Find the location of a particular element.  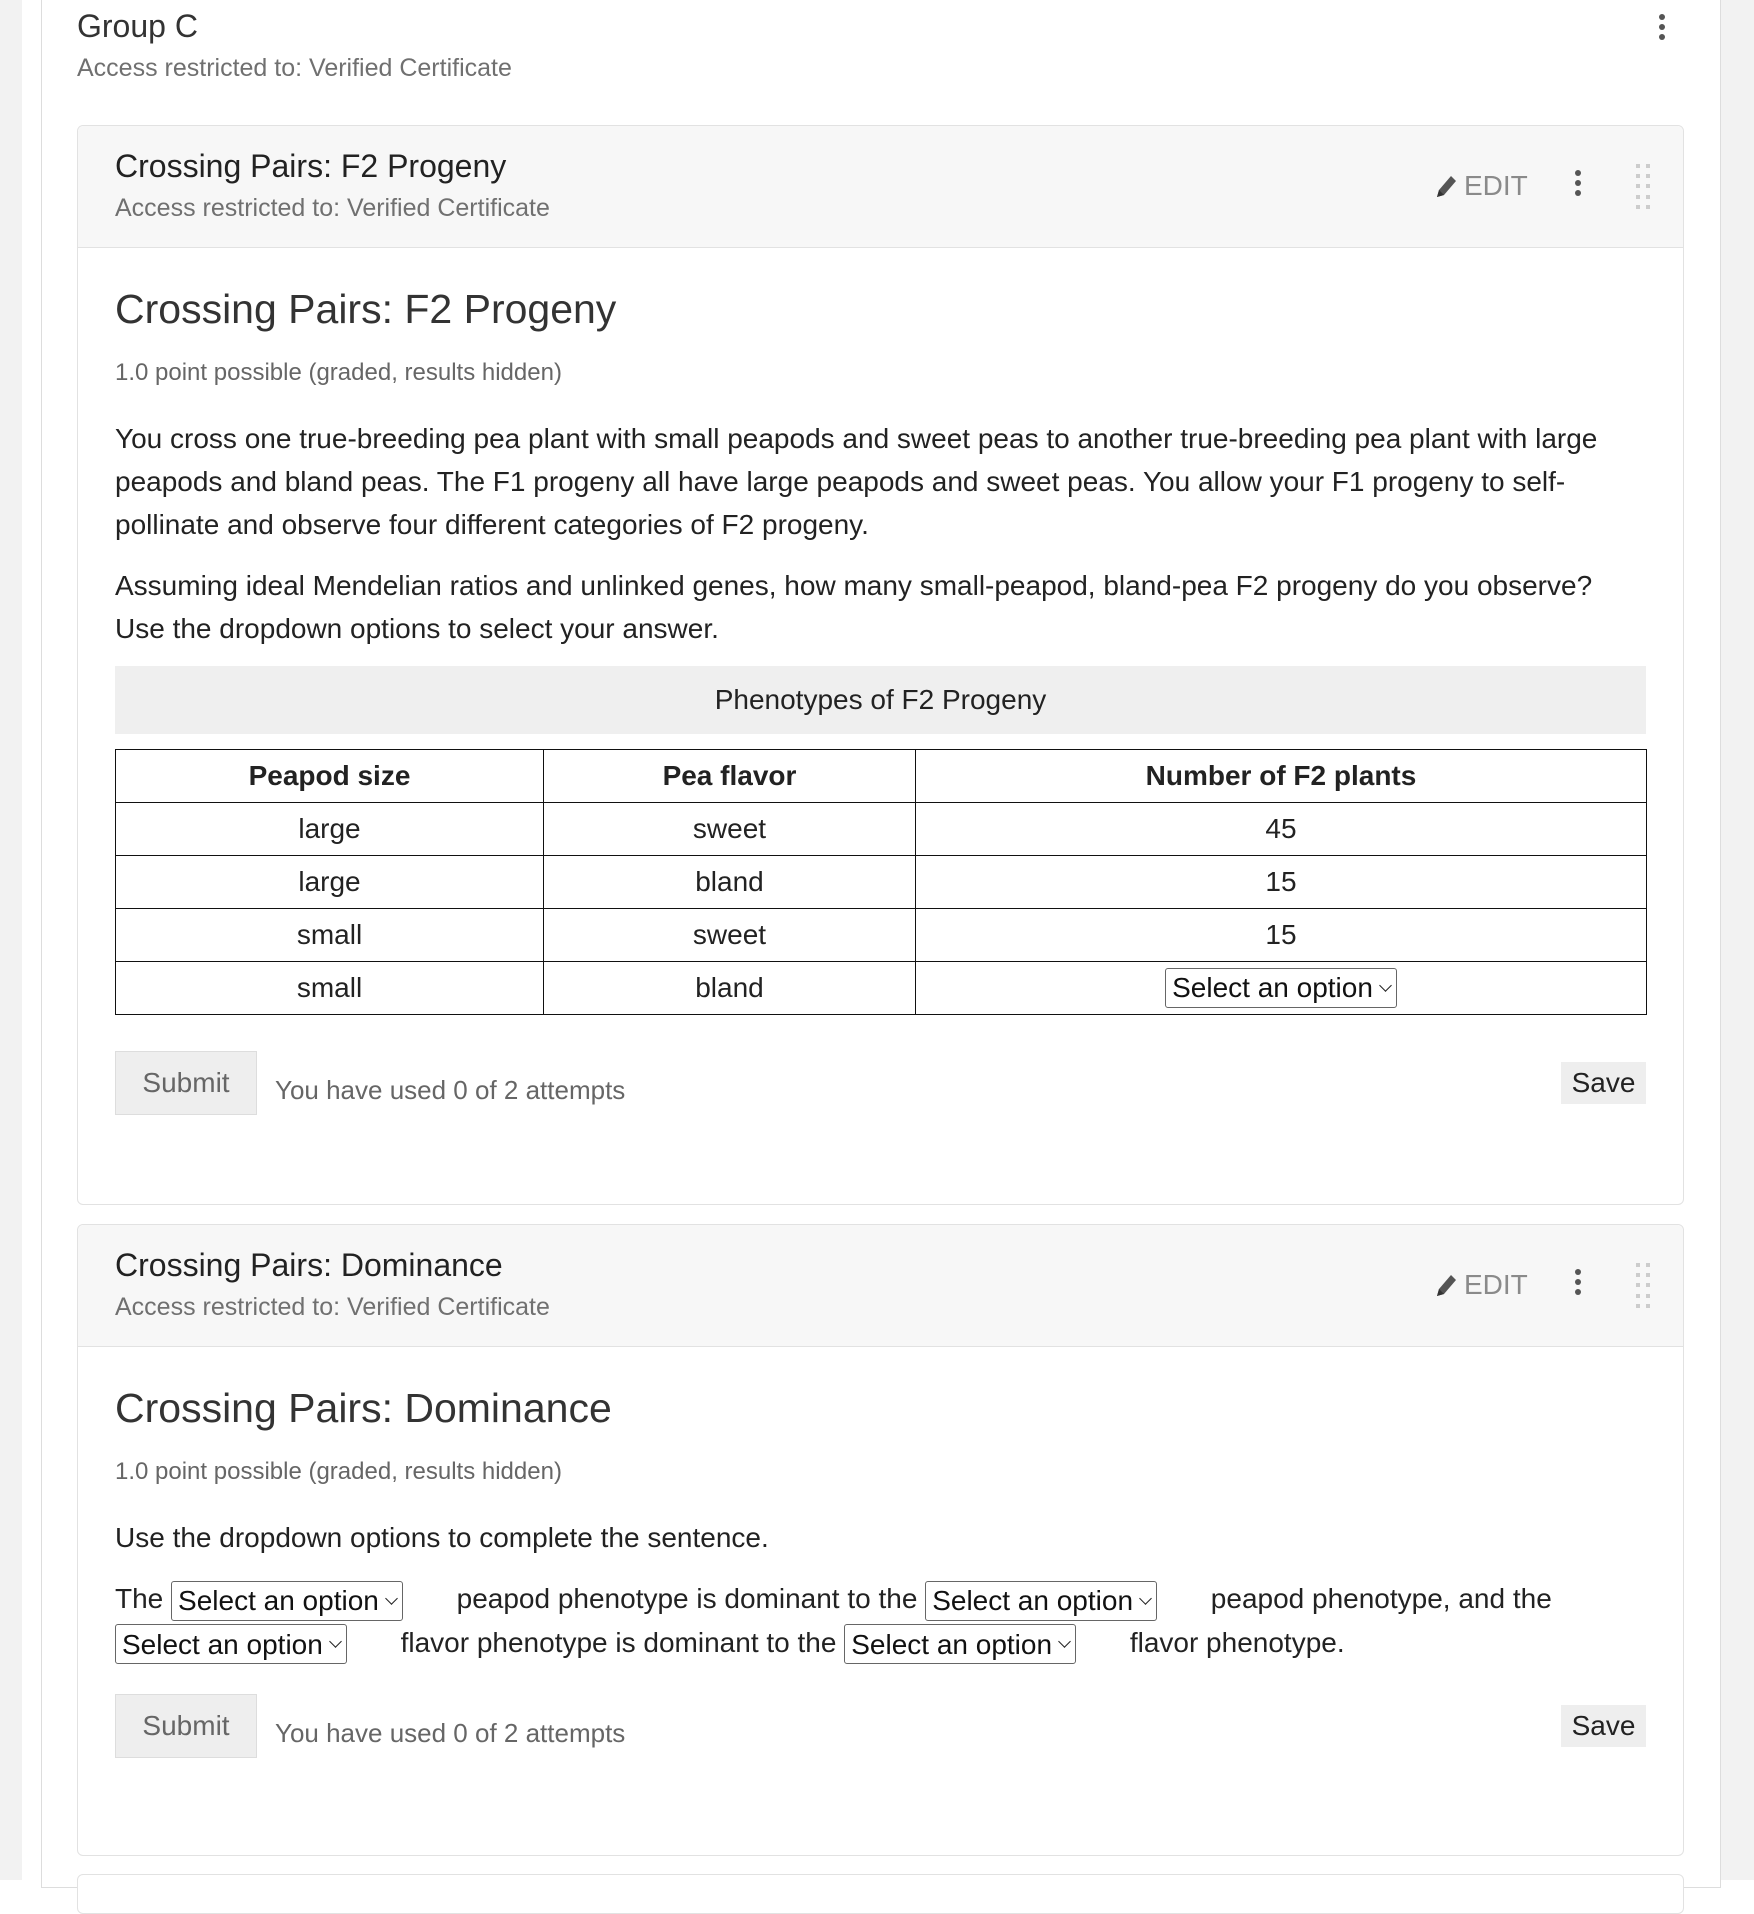

dropdown-3: Select an option is located at coordinates (231, 1644).